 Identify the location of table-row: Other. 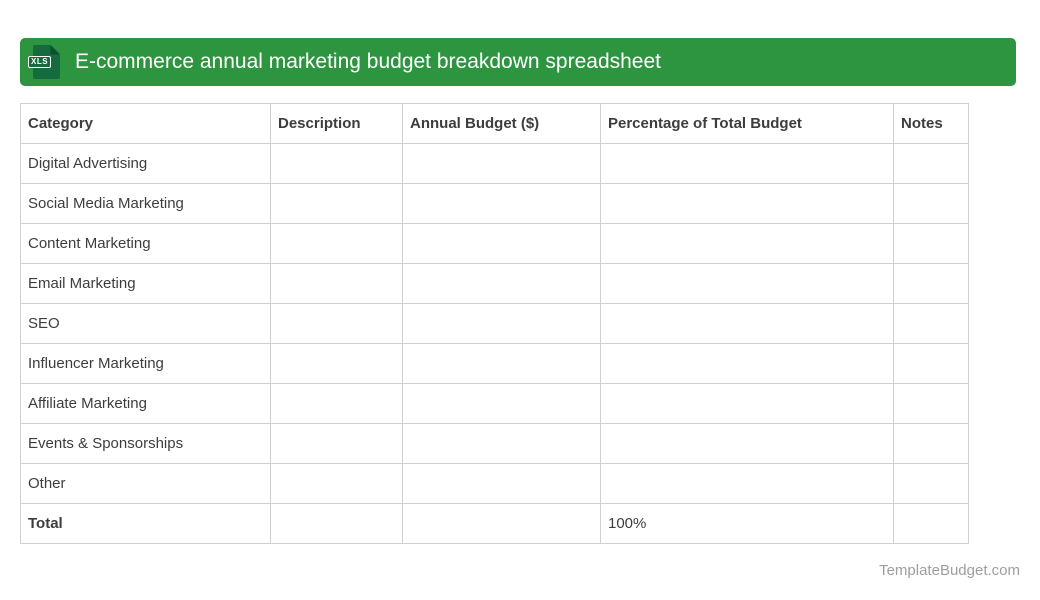
(494, 483).